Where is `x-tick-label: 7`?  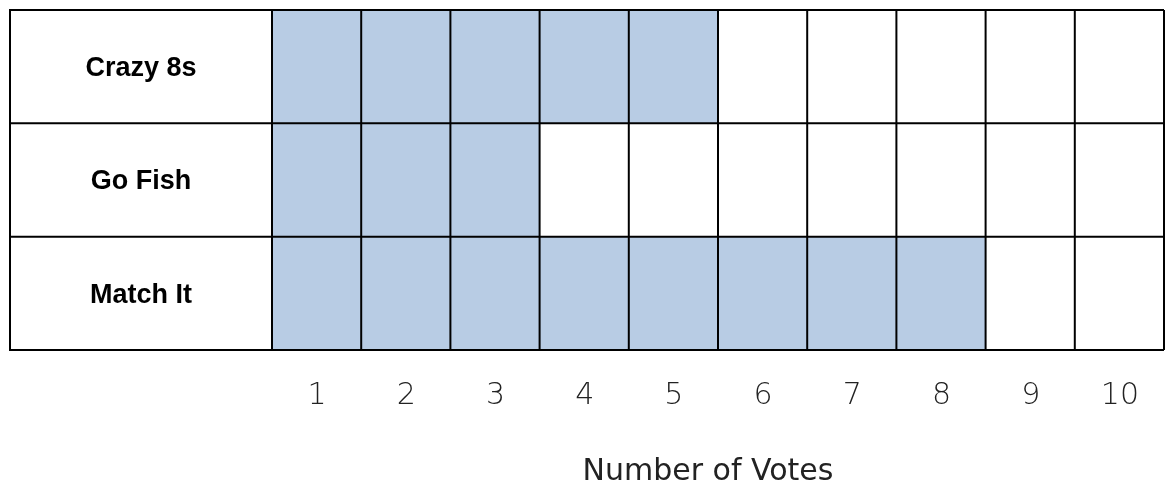 x-tick-label: 7 is located at coordinates (852, 394).